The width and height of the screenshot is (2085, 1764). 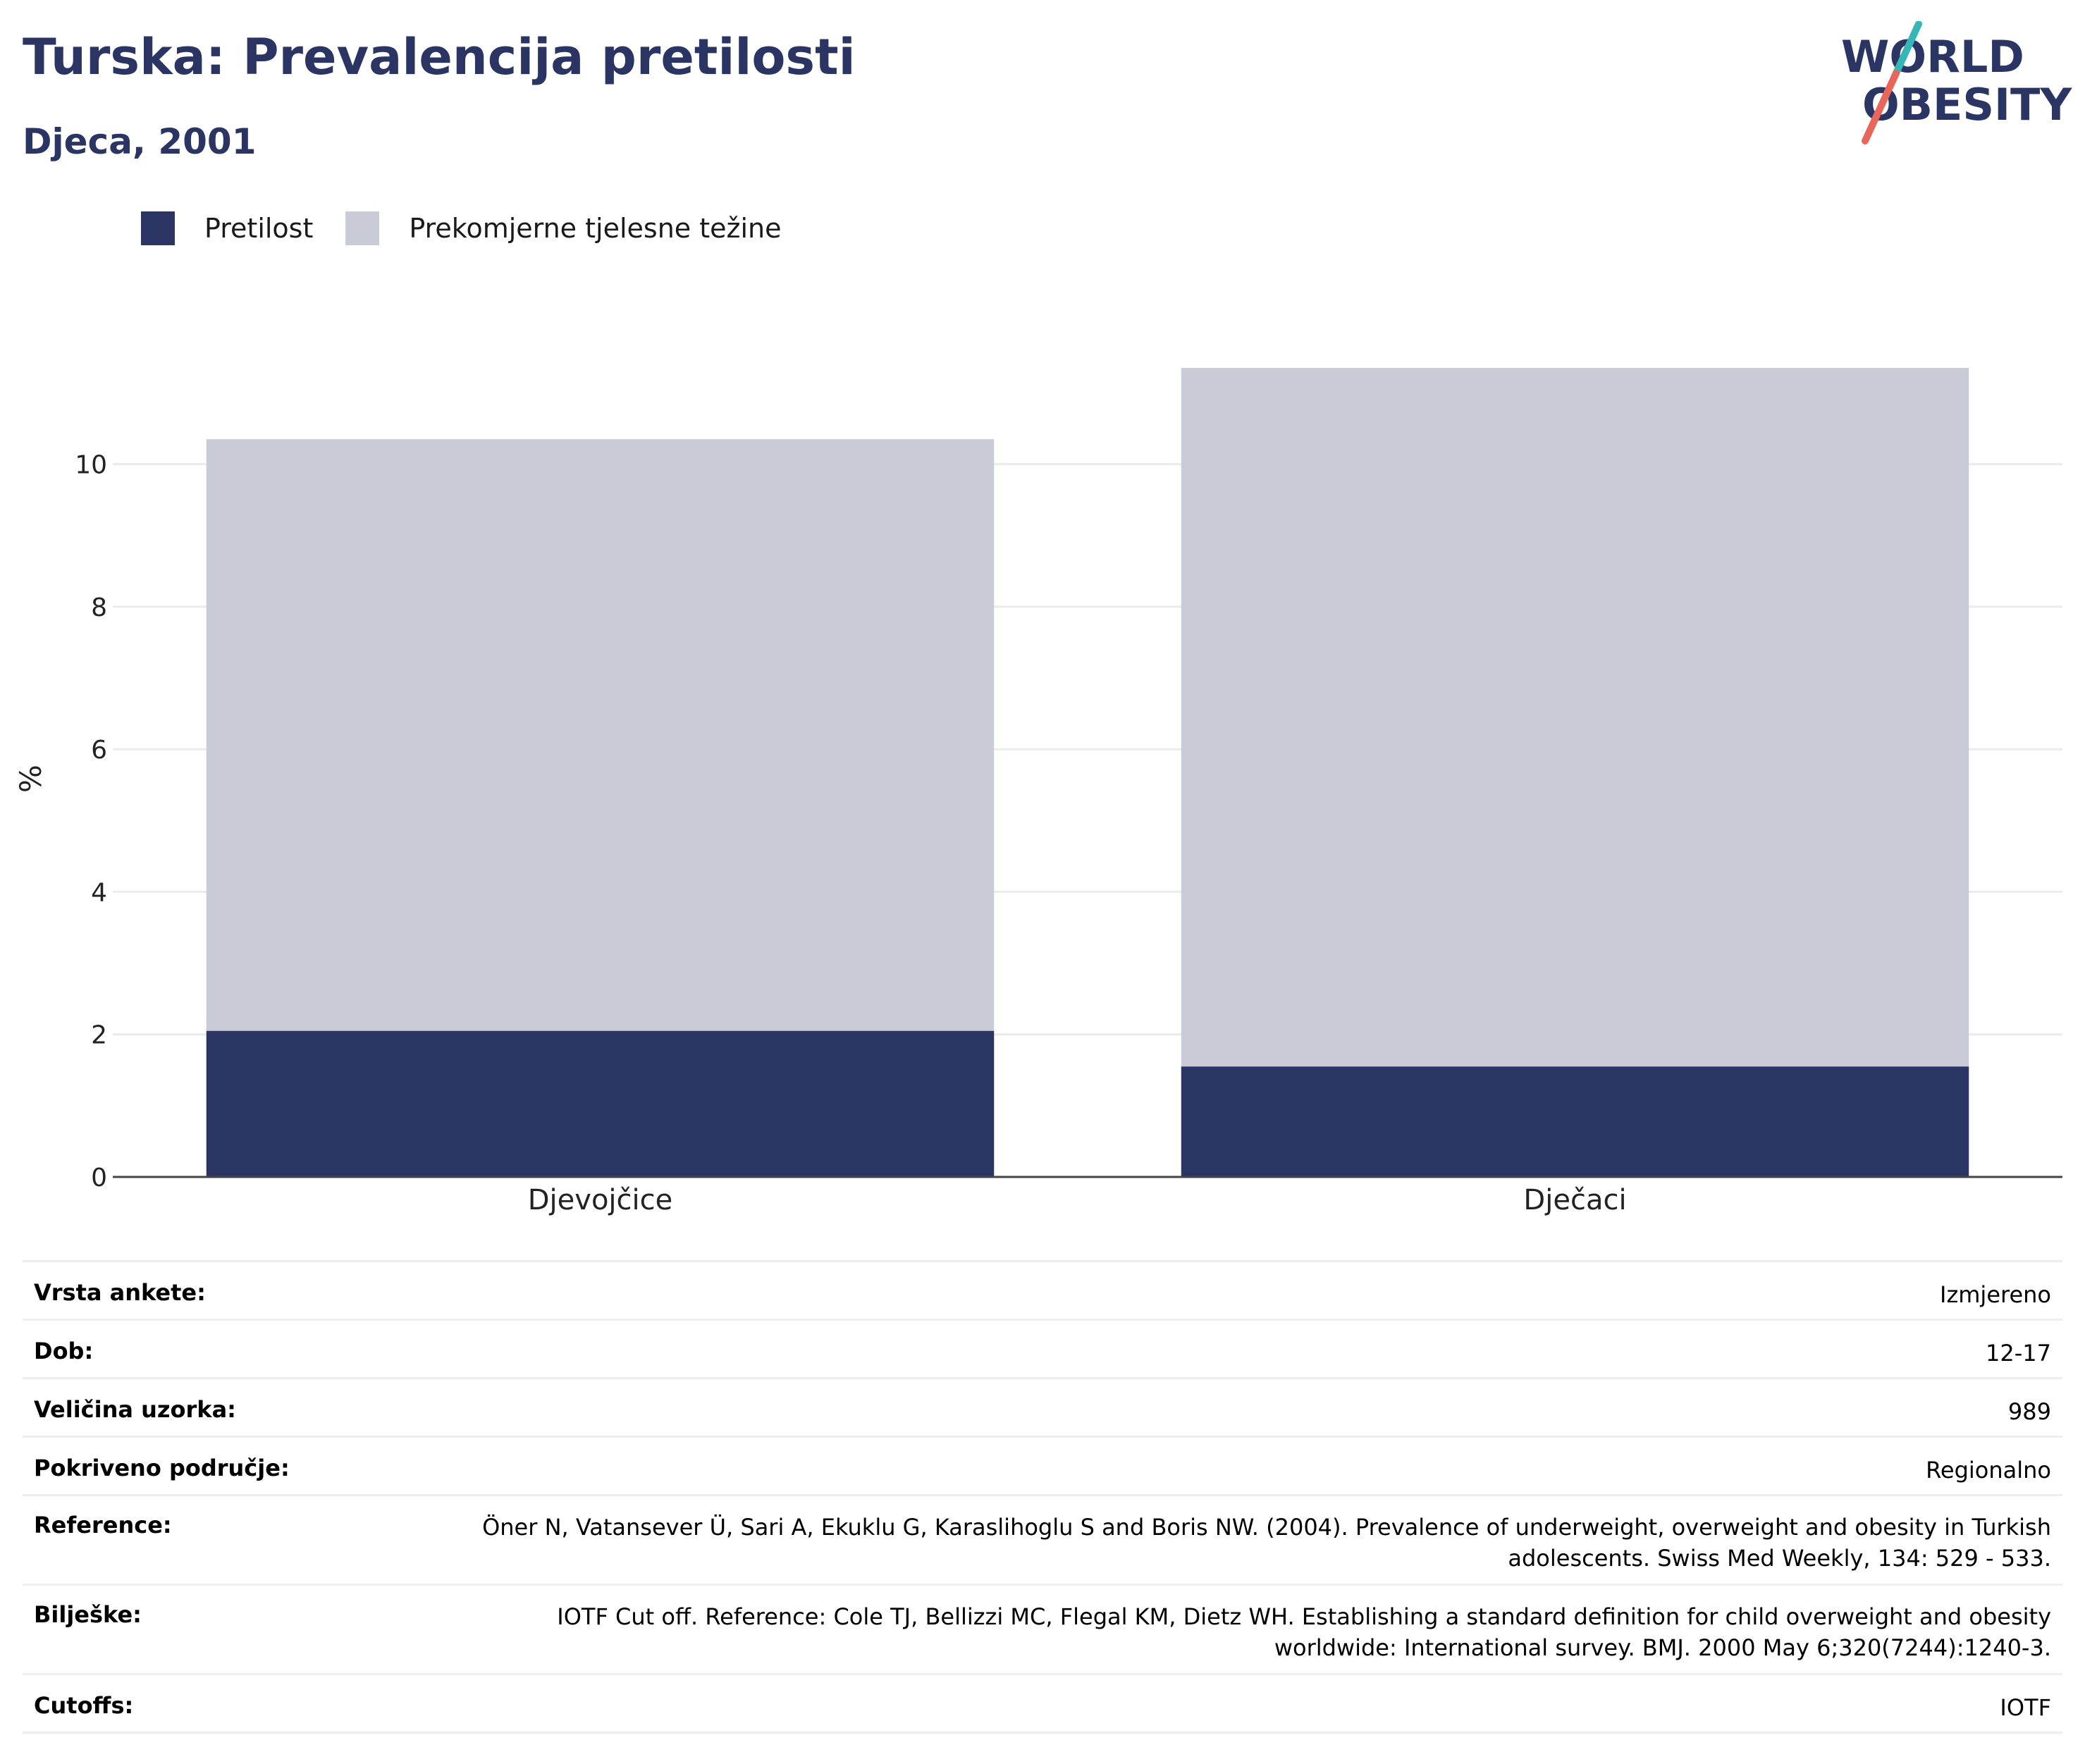 I want to click on y-tick-label: 10, so click(x=91, y=465).